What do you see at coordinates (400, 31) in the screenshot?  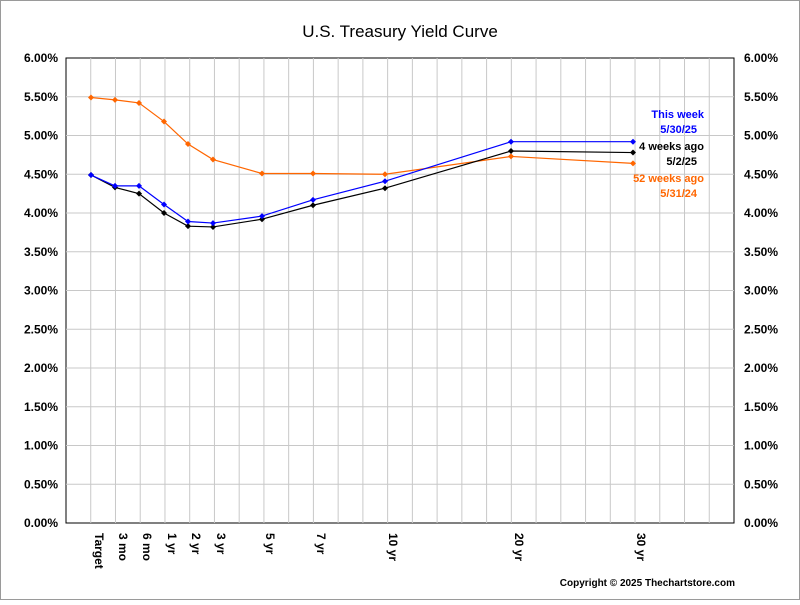 I see `chart-title: U.S. Treasury Yield Curve` at bounding box center [400, 31].